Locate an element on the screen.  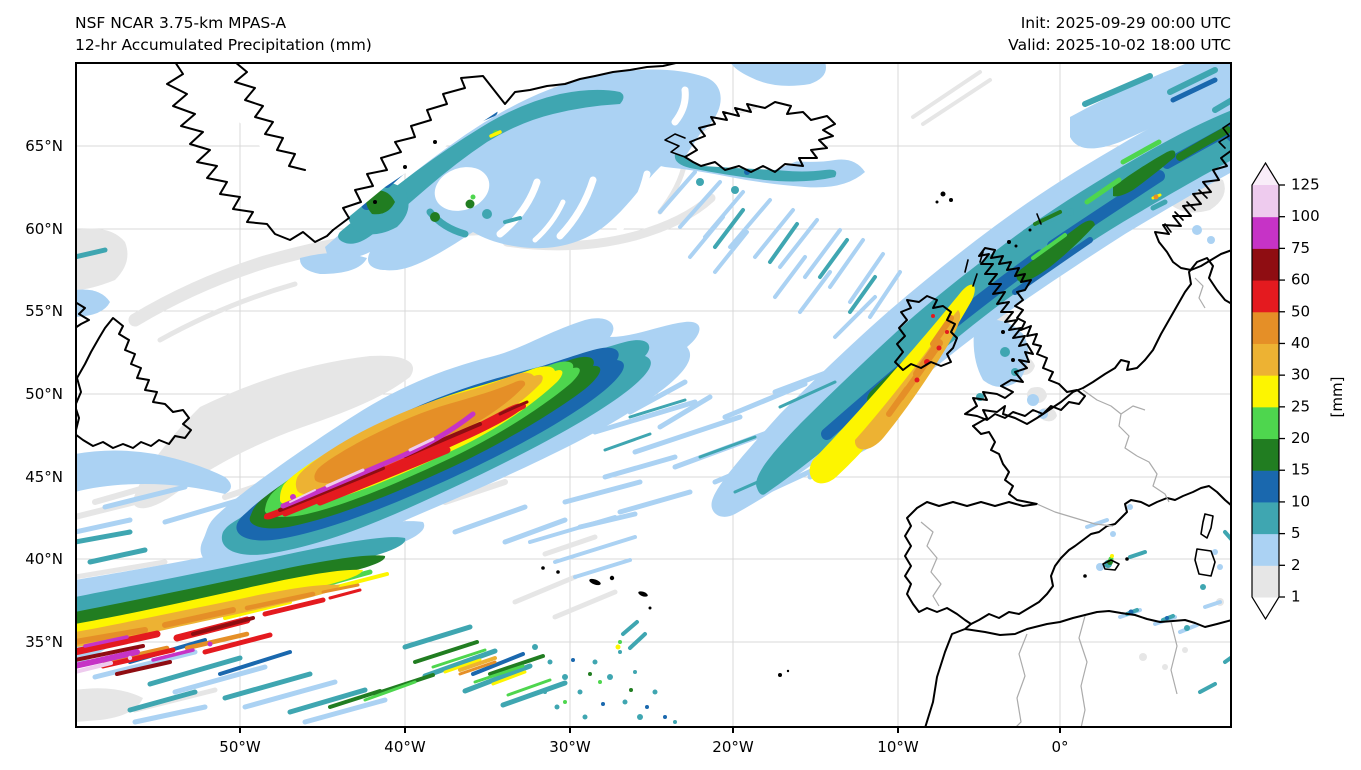
lat-label-50°N: 50°N is located at coordinates (44, 394).